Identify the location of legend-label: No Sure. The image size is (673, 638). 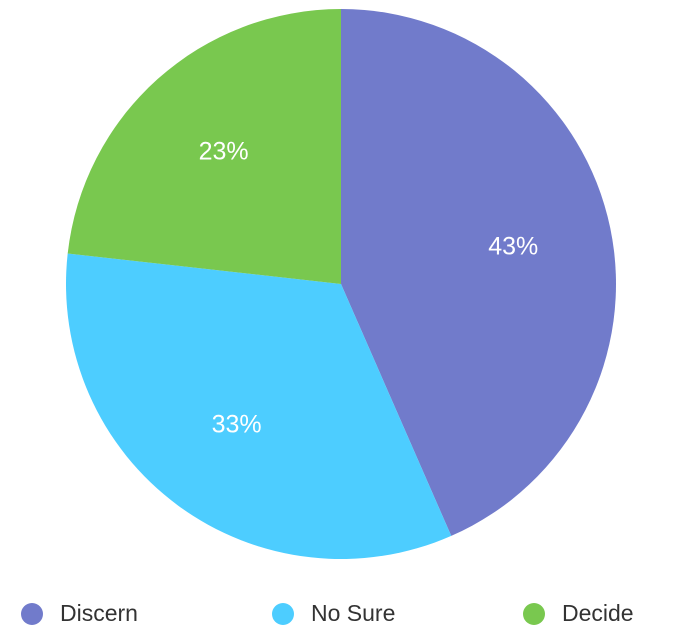
(353, 613).